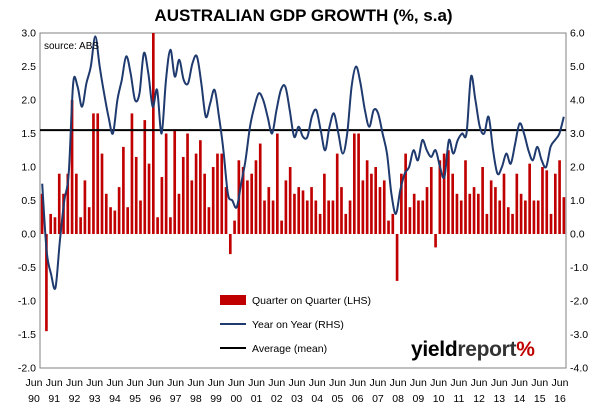 The width and height of the screenshot is (607, 409). What do you see at coordinates (439, 399) in the screenshot?
I see `x-tick-year: 10` at bounding box center [439, 399].